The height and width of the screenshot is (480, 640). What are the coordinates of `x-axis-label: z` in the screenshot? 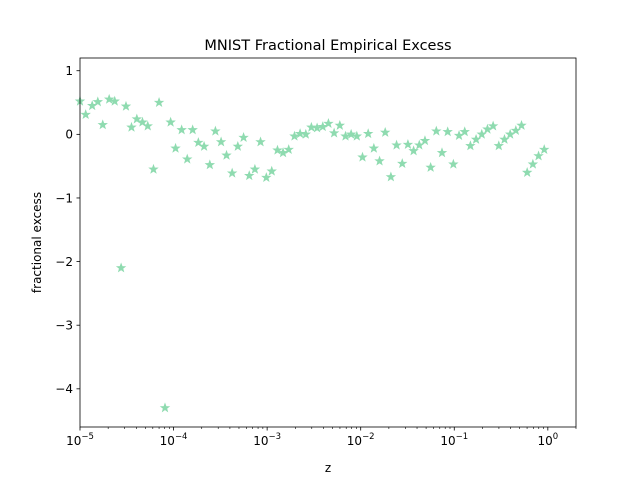 It's located at (328, 468).